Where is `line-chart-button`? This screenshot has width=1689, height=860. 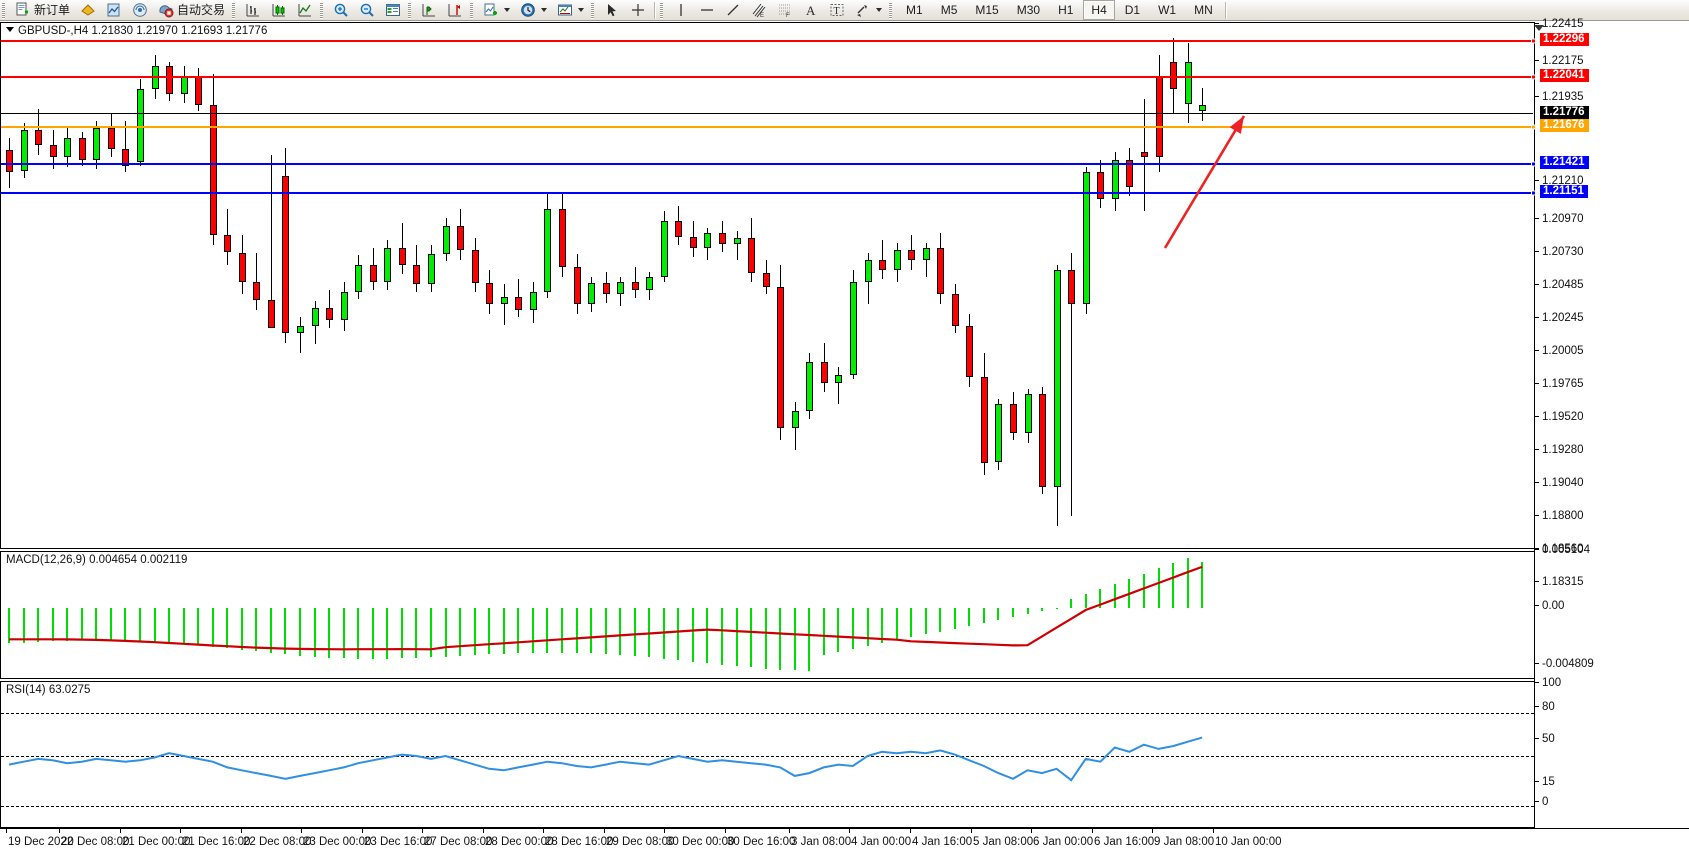
line-chart-button is located at coordinates (305, 10).